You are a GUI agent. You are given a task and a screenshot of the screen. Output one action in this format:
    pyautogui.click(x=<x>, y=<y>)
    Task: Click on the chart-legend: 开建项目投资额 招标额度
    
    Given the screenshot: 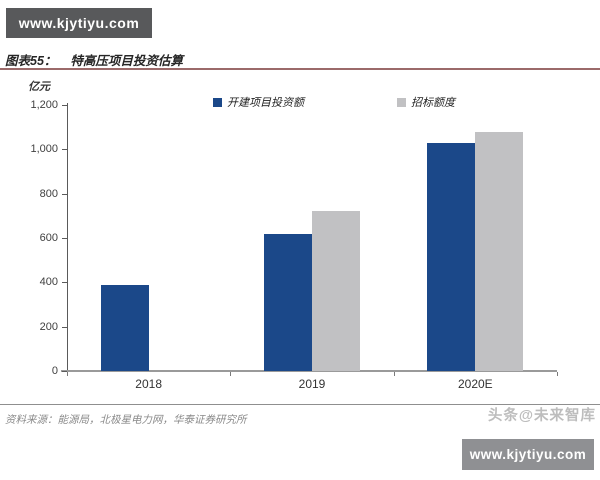 What is the action you would take?
    pyautogui.click(x=300, y=102)
    